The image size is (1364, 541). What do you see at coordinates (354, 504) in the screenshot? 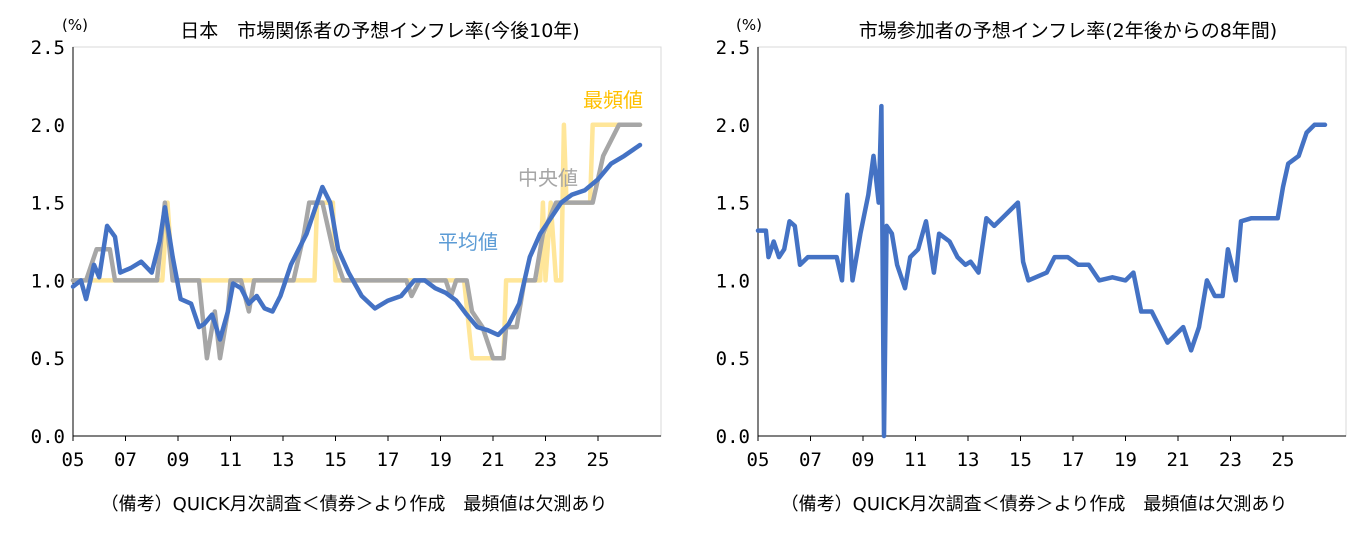
I see `left-source-note: （備考）QUICK月次調査＜債券＞より作成 最頻値は欠測あり` at bounding box center [354, 504].